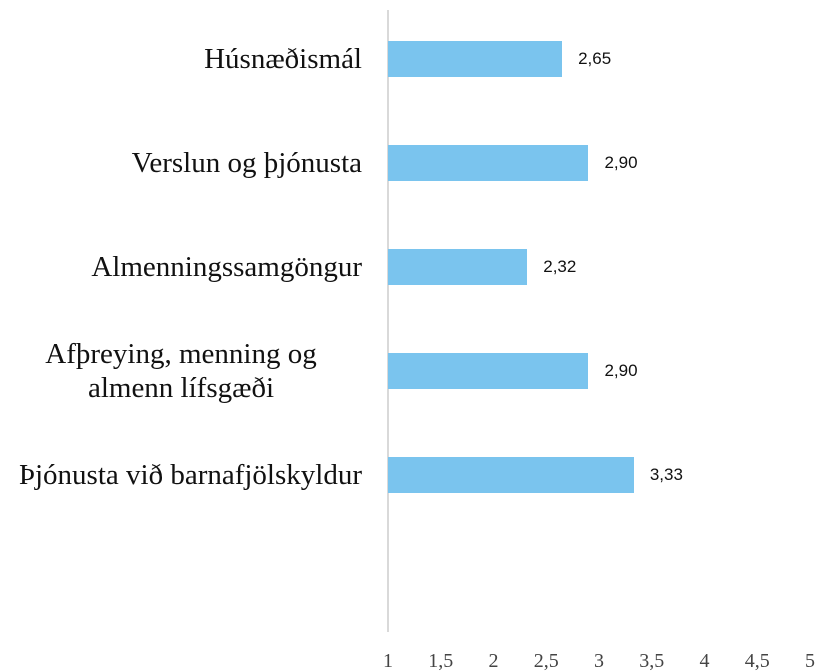 Image resolution: width=821 pixels, height=672 pixels. I want to click on value-label: 2,32, so click(560, 266).